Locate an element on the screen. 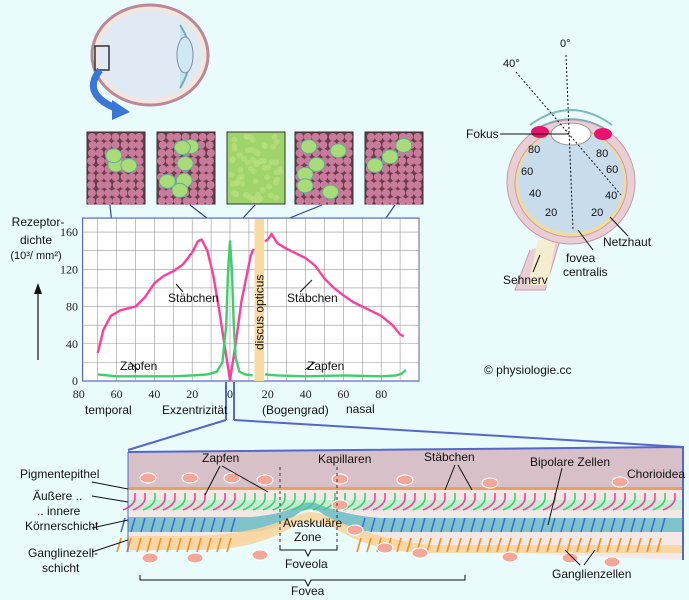 The image size is (689, 600). pigment-epithelium-layer is located at coordinates (405, 488).